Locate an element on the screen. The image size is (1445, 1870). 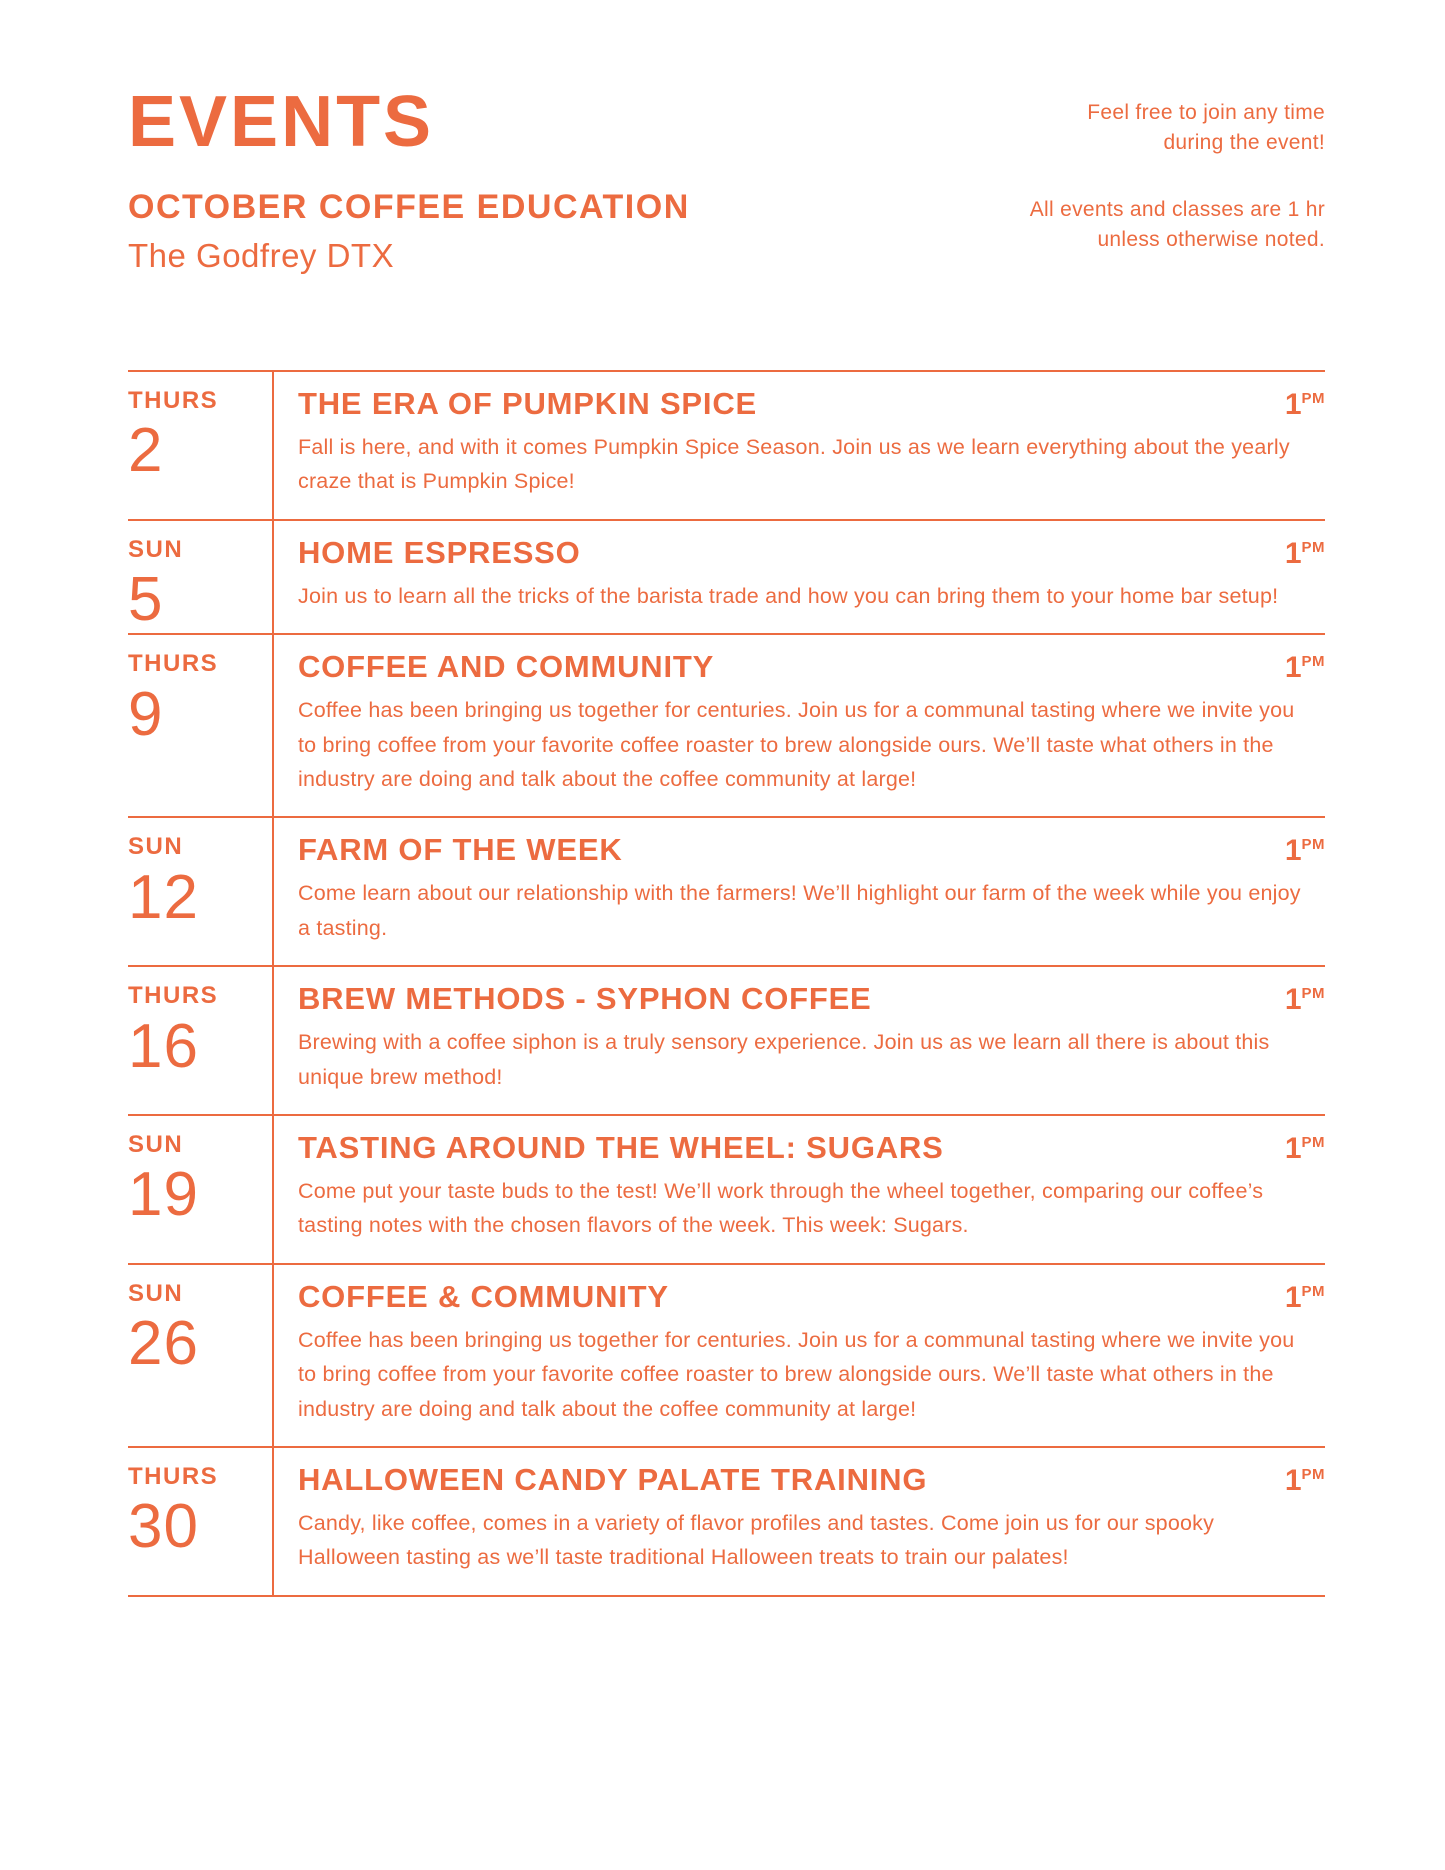
event-title-line: TASTING AROUND THE WHEEL: SUGARS 1PM is located at coordinates (811, 1148).